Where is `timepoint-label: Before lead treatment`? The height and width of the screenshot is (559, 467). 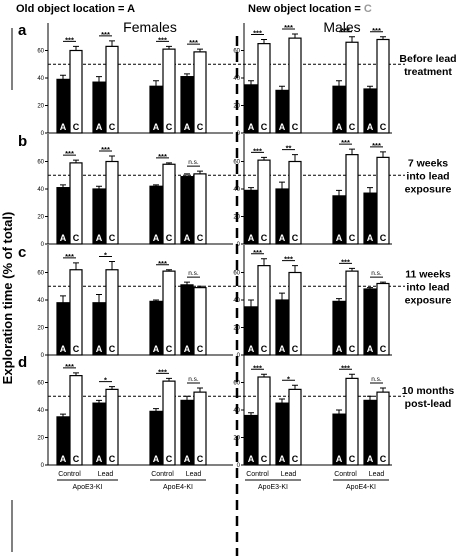 timepoint-label: Before lead treatment is located at coordinates (427, 65).